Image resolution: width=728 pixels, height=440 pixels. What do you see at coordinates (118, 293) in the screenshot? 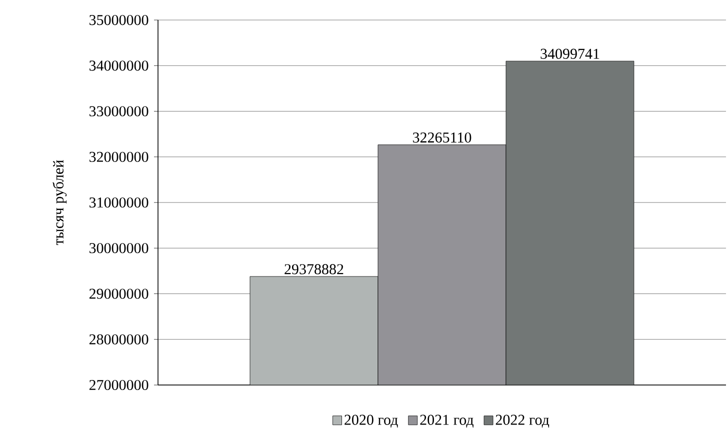
I see `y-tick-label: 29000000` at bounding box center [118, 293].